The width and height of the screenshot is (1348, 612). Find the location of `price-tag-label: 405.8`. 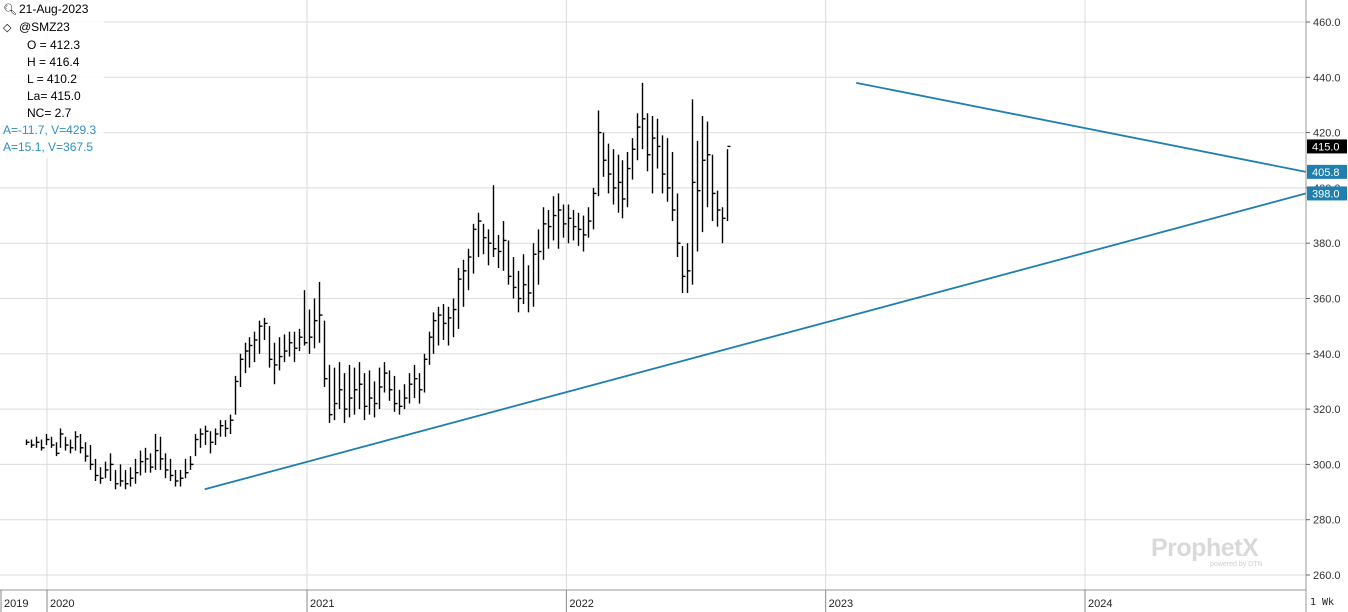

price-tag-label: 405.8 is located at coordinates (1326, 173).